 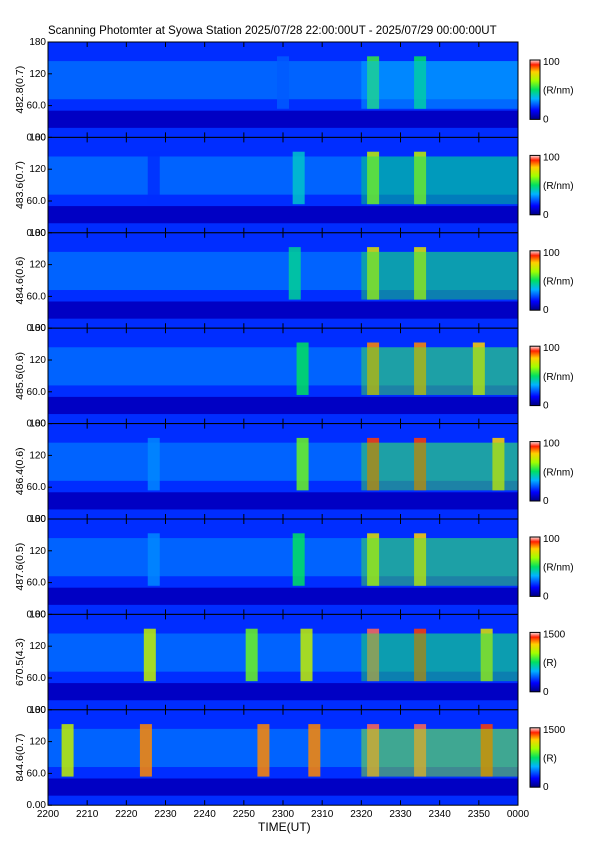 I want to click on panel-1-ytick-2: 120, so click(x=37, y=169).